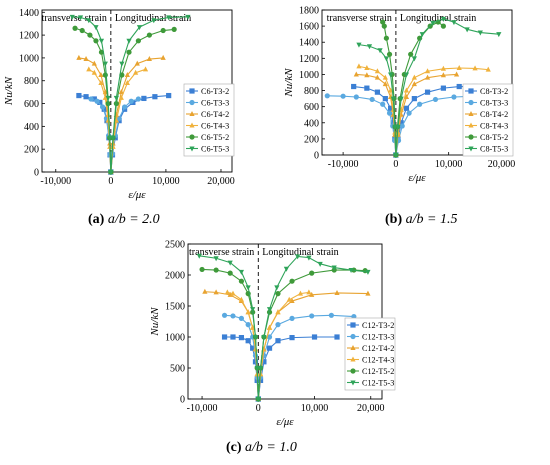 This screenshot has width=550, height=465. What do you see at coordinates (215, 91) in the screenshot?
I see `legend-label: C6-T3-2` at bounding box center [215, 91].